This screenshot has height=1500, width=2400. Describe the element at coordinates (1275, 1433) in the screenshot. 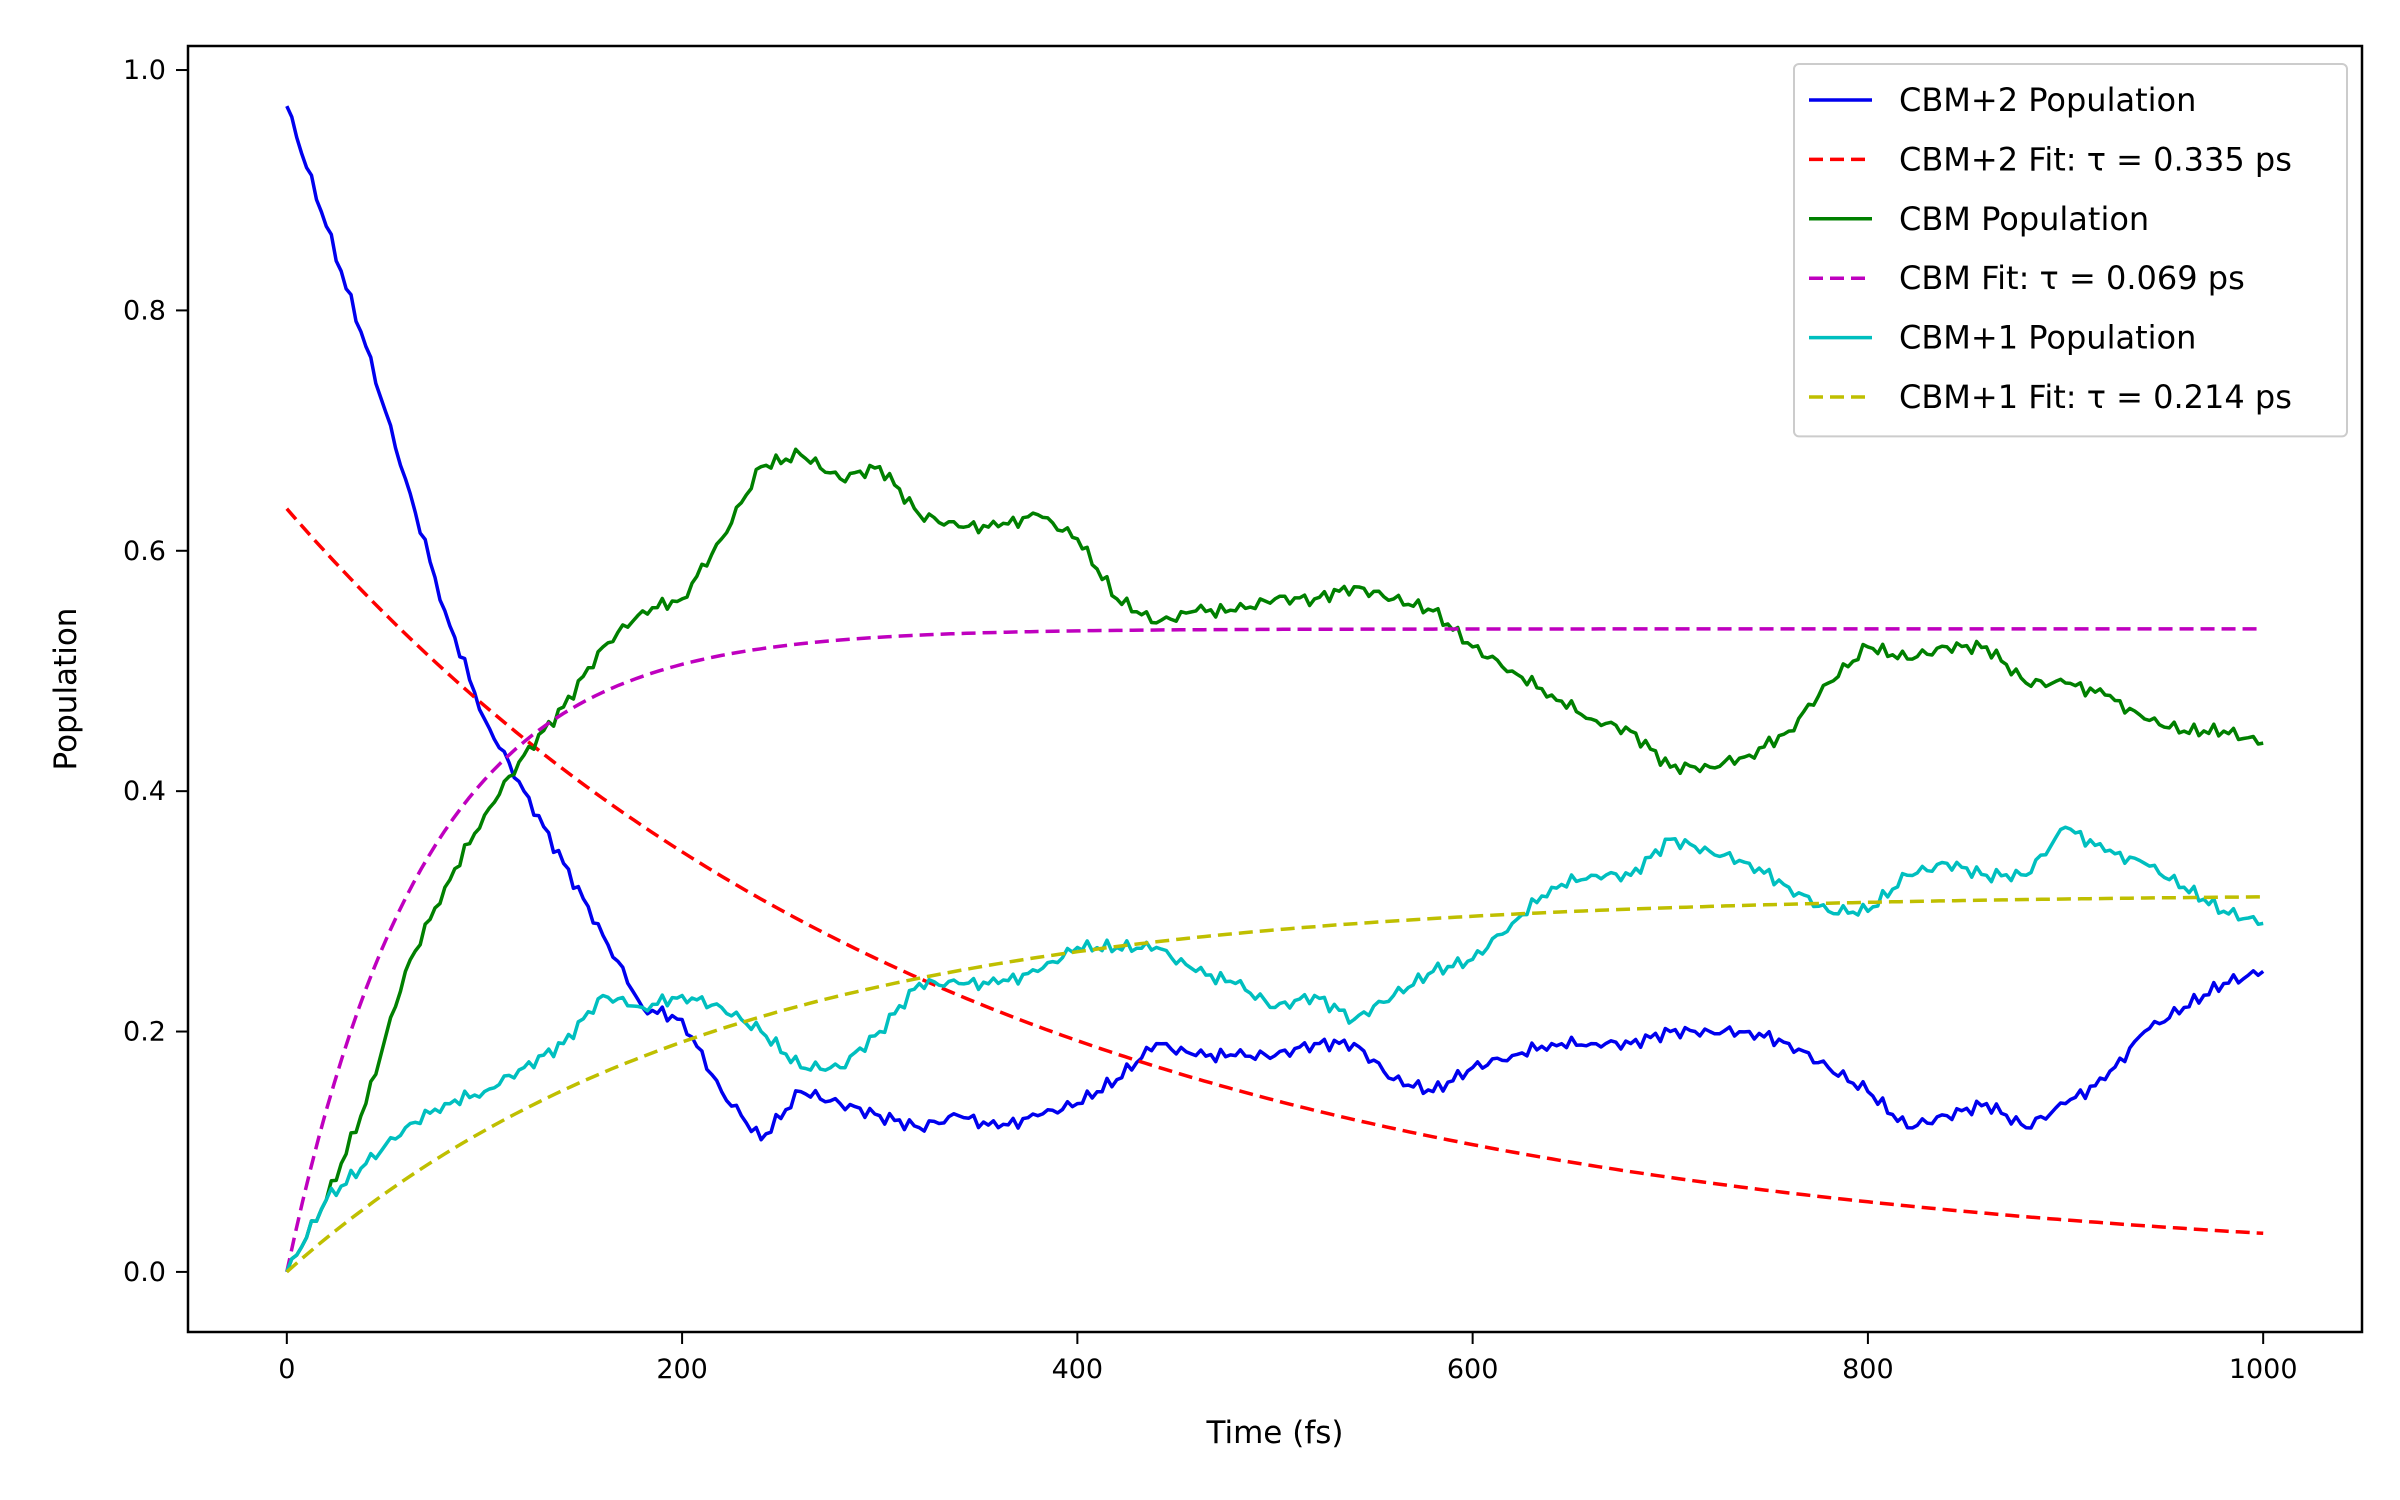

I see `x-axis-label: Time (fs)` at that location.